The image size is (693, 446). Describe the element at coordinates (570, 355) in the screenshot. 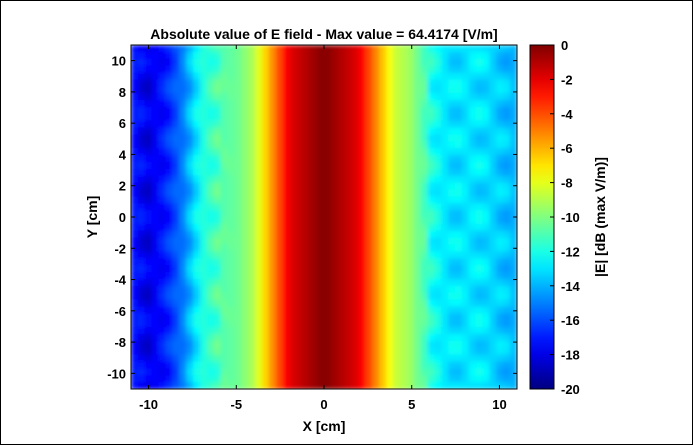

I see `colorbar-tick-label: -18` at that location.